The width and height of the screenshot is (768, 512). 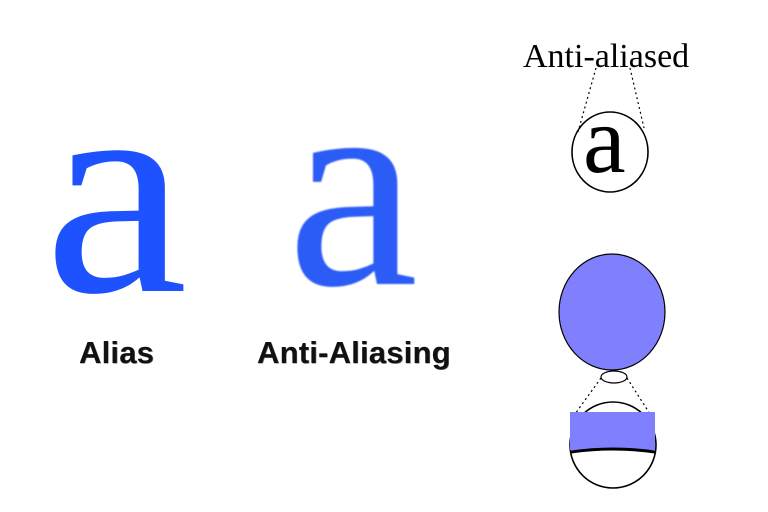 I want to click on zoom-line-lower-left, so click(x=588, y=396).